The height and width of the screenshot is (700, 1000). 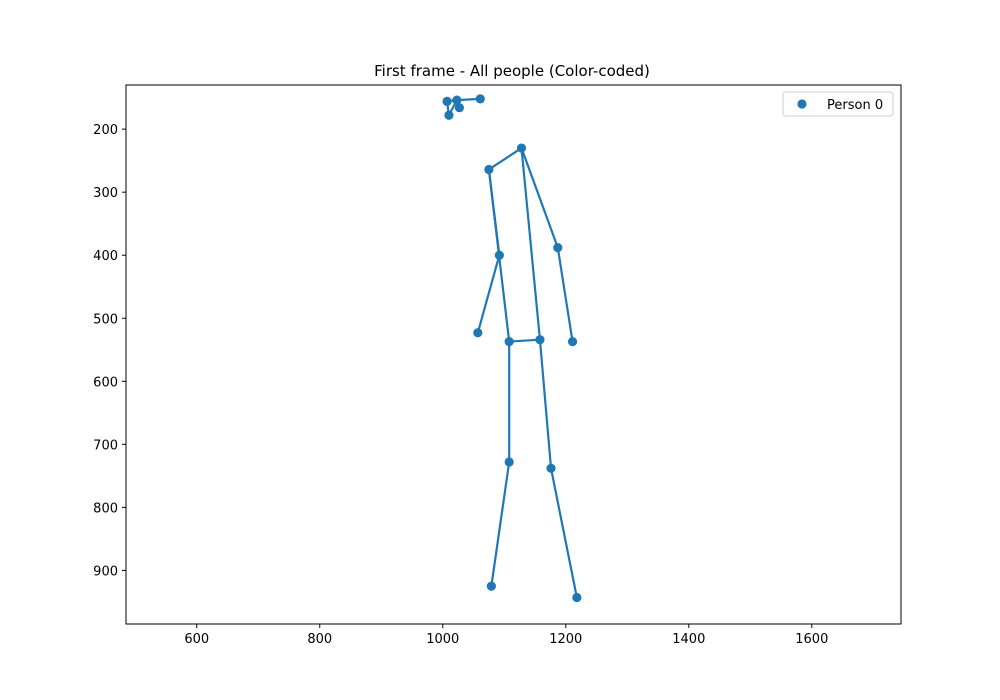 I want to click on y-tick-label: 300, so click(x=105, y=193).